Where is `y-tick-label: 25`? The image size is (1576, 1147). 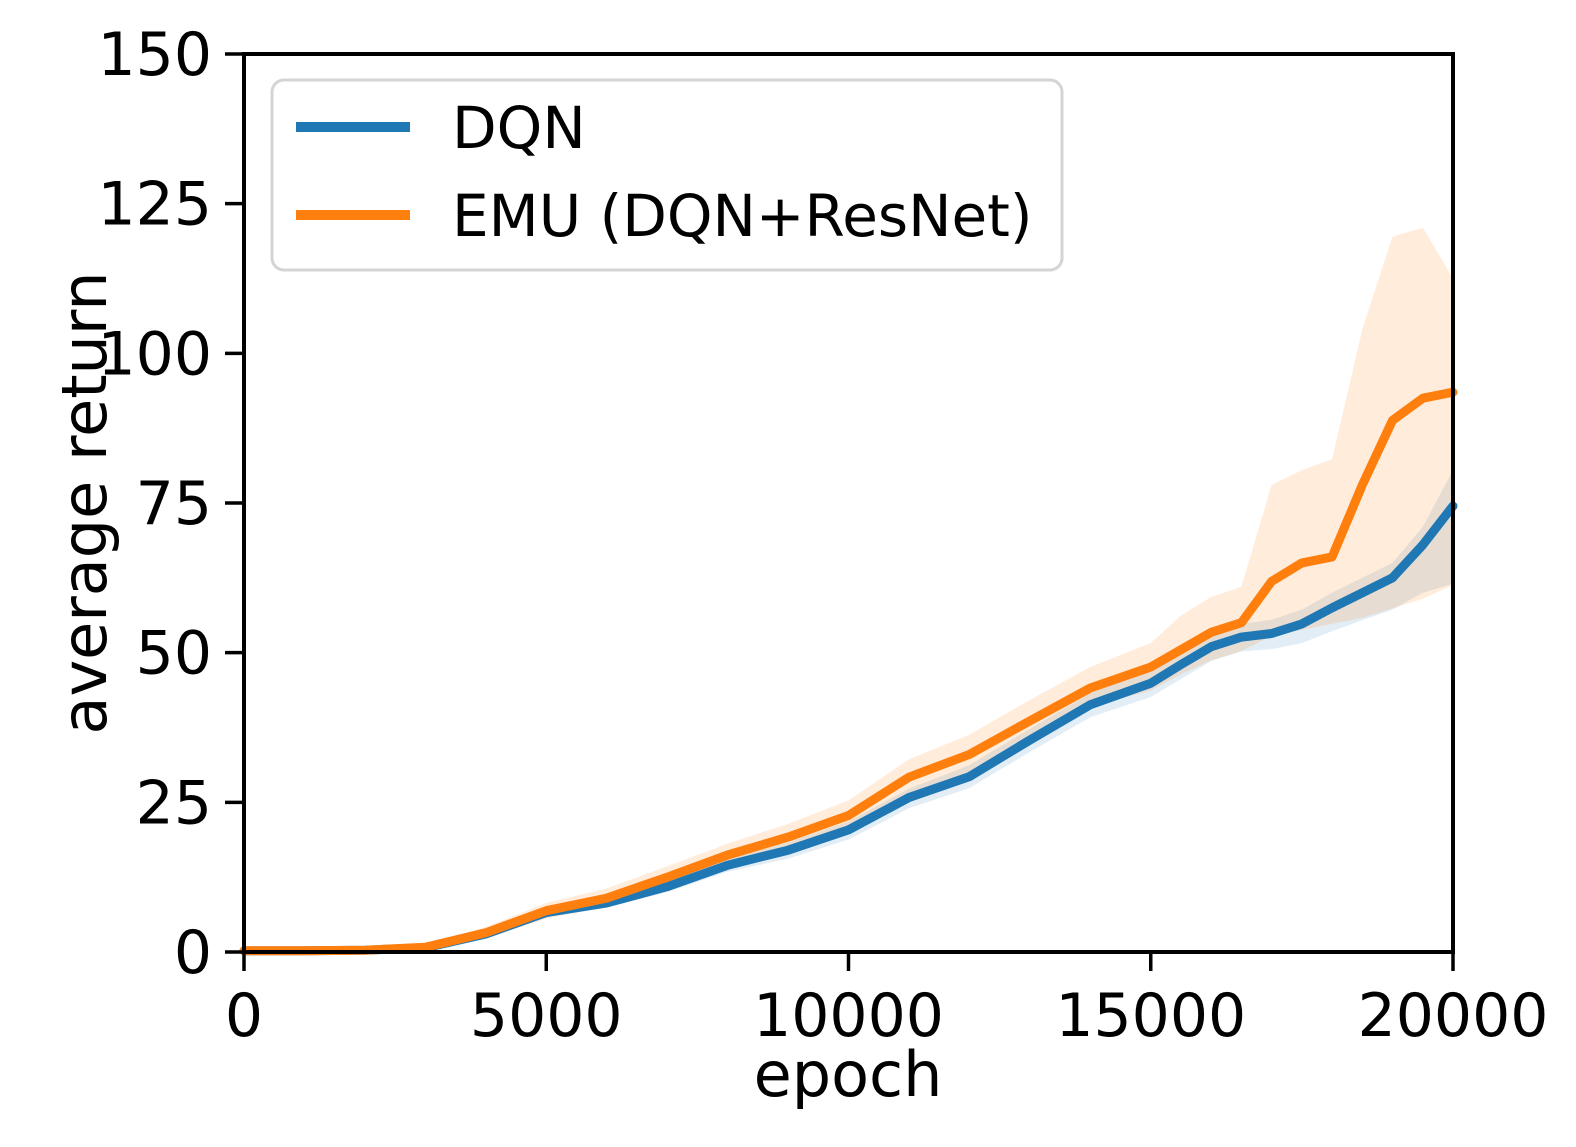
y-tick-label: 25 is located at coordinates (174, 803).